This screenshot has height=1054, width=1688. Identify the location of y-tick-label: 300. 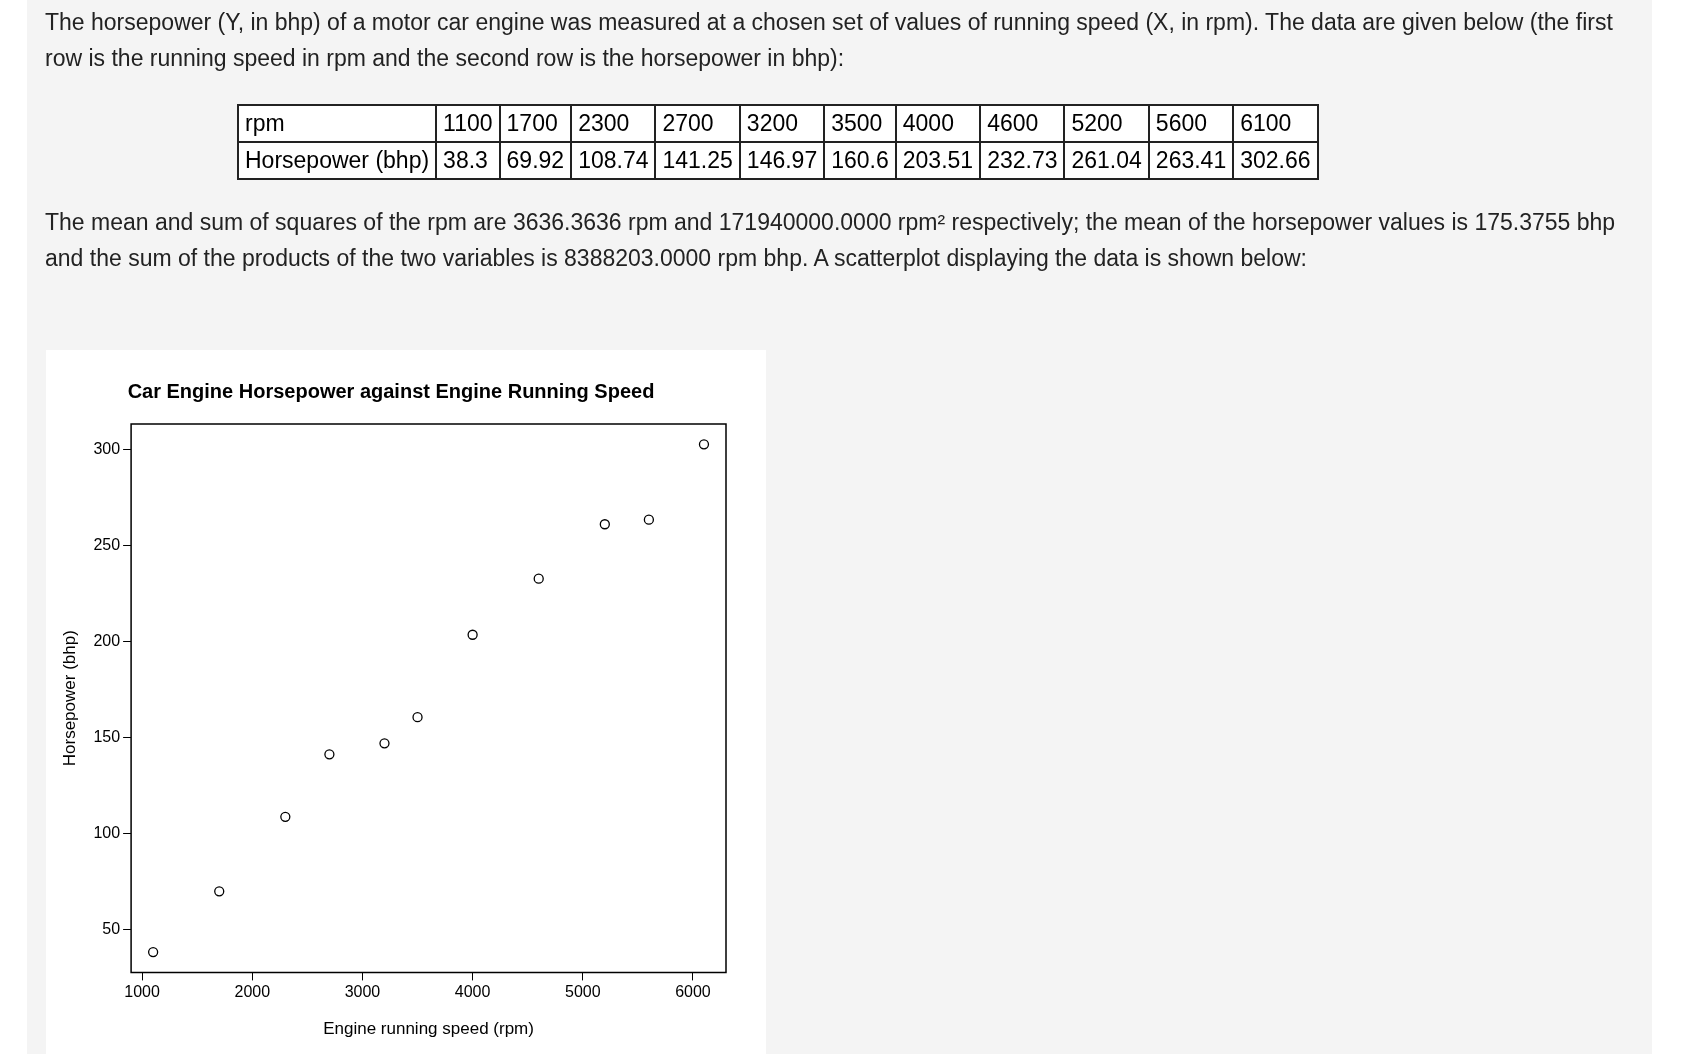
(107, 448).